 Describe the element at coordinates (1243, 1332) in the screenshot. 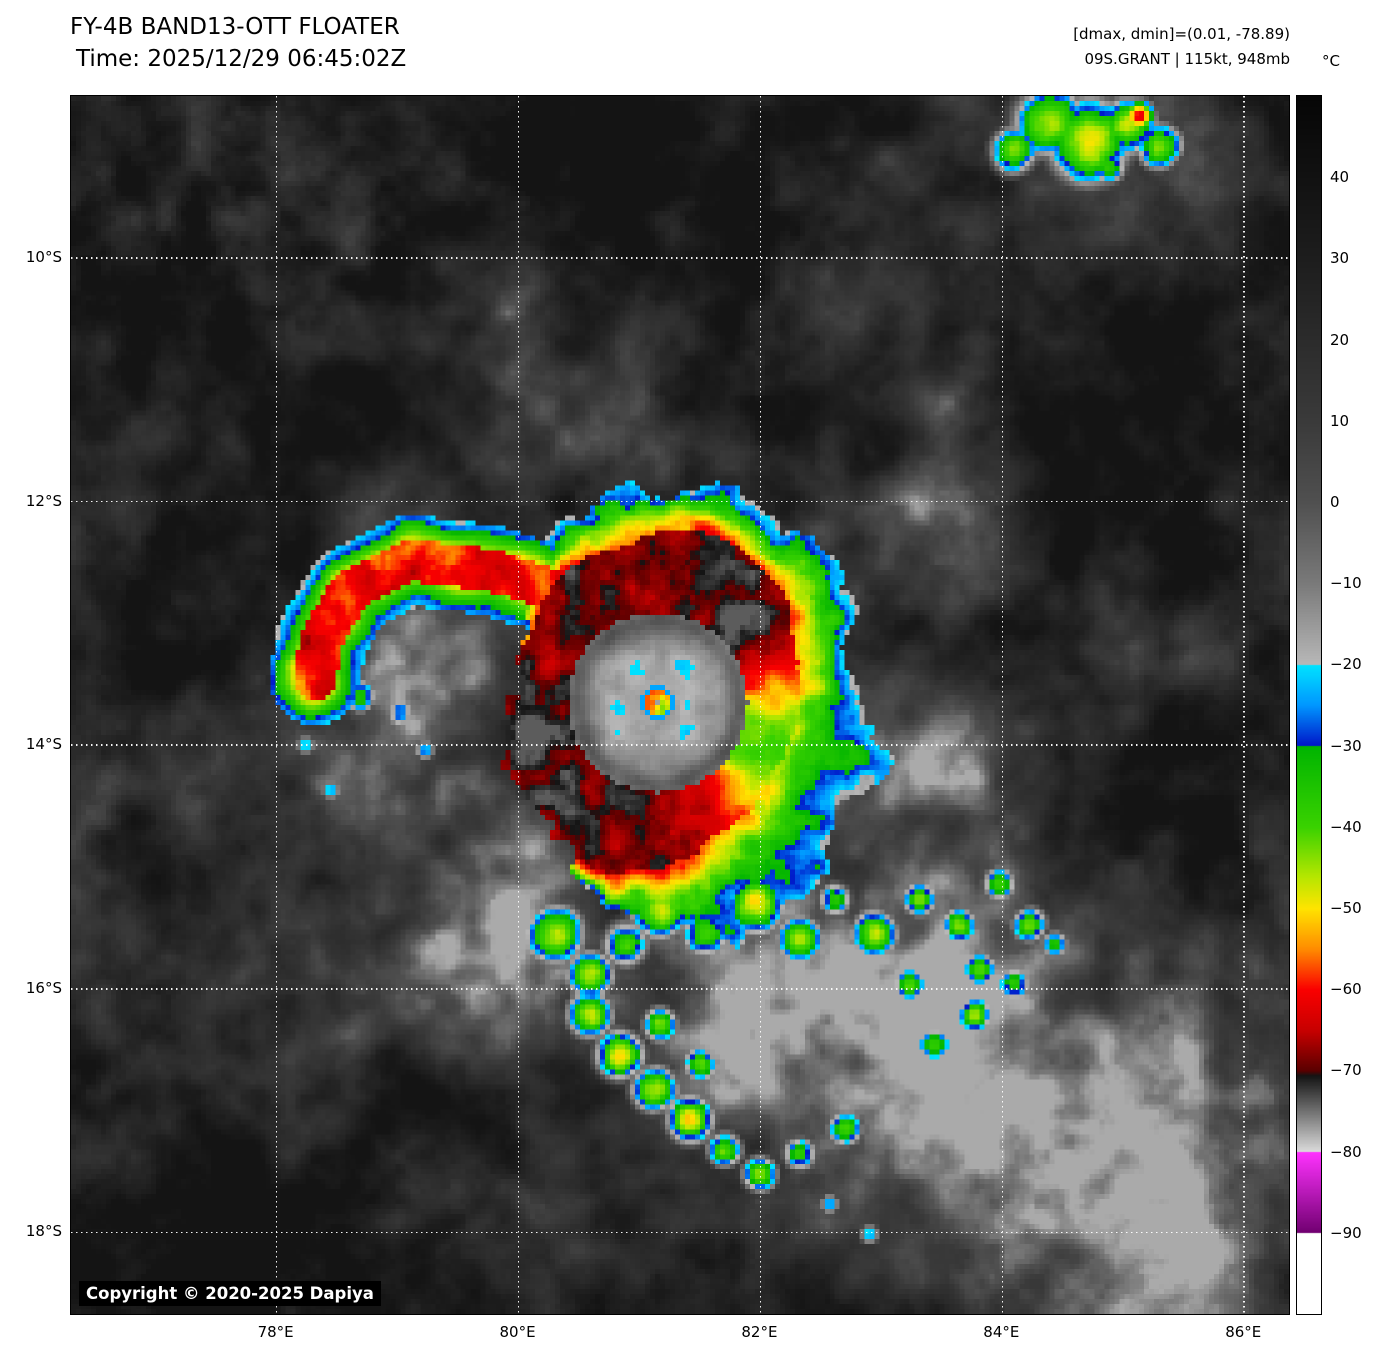

I see `lon-tick-label: 86°E` at that location.